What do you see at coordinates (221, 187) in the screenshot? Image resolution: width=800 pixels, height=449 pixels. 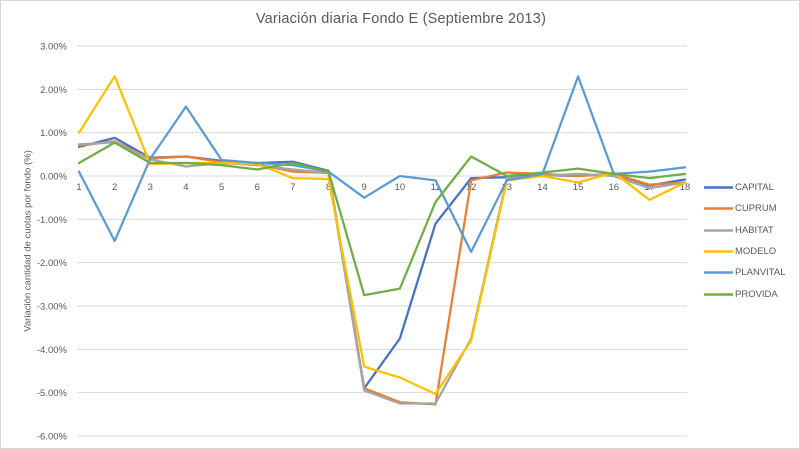 I see `x-tick-label: 5` at bounding box center [221, 187].